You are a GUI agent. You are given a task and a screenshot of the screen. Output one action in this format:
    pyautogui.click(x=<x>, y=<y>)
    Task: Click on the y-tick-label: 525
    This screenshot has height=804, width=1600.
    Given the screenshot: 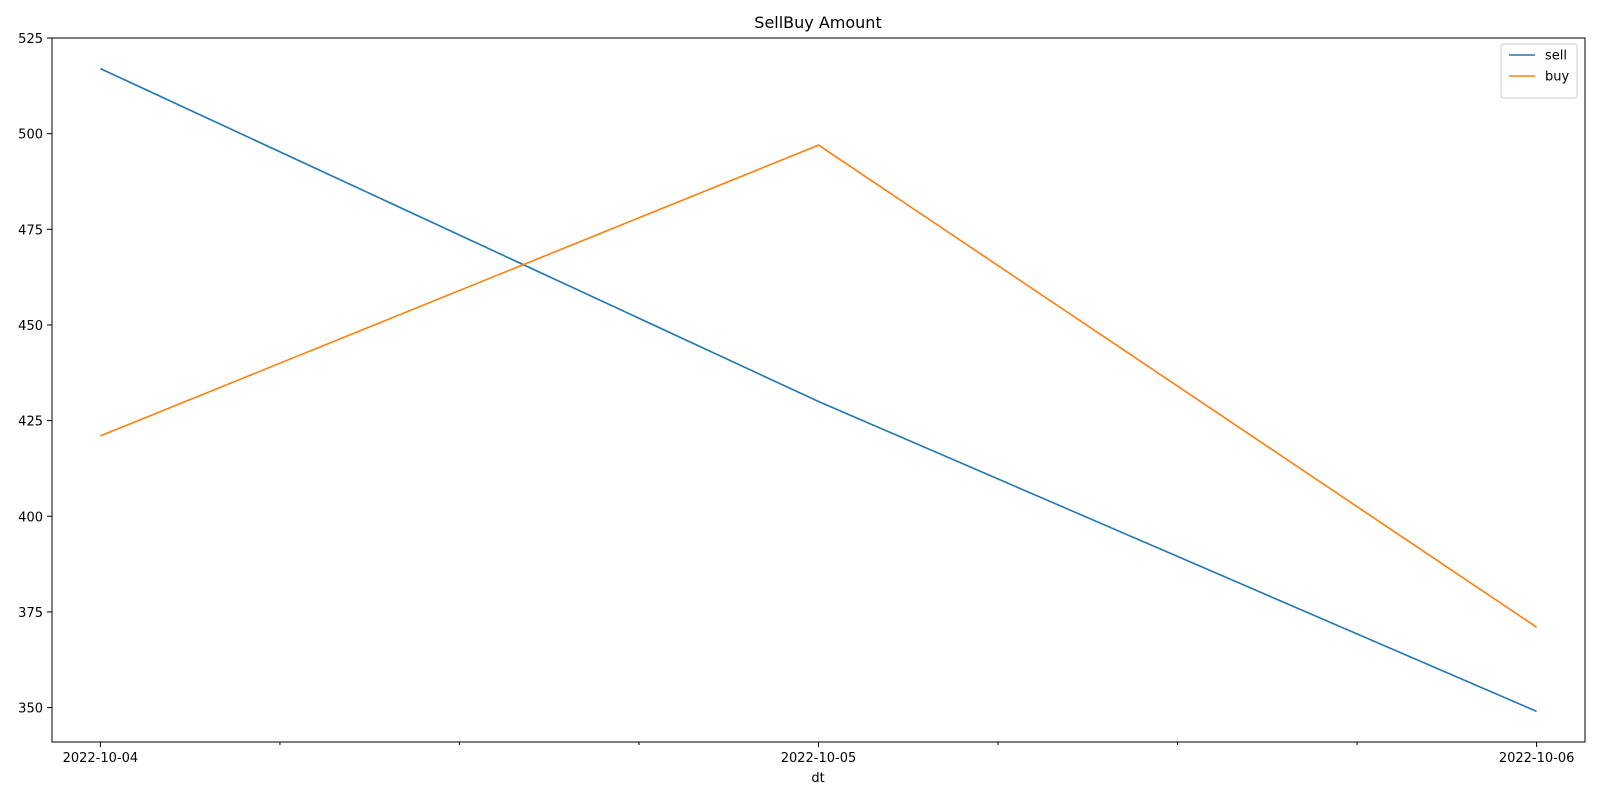 What is the action you would take?
    pyautogui.click(x=30, y=39)
    